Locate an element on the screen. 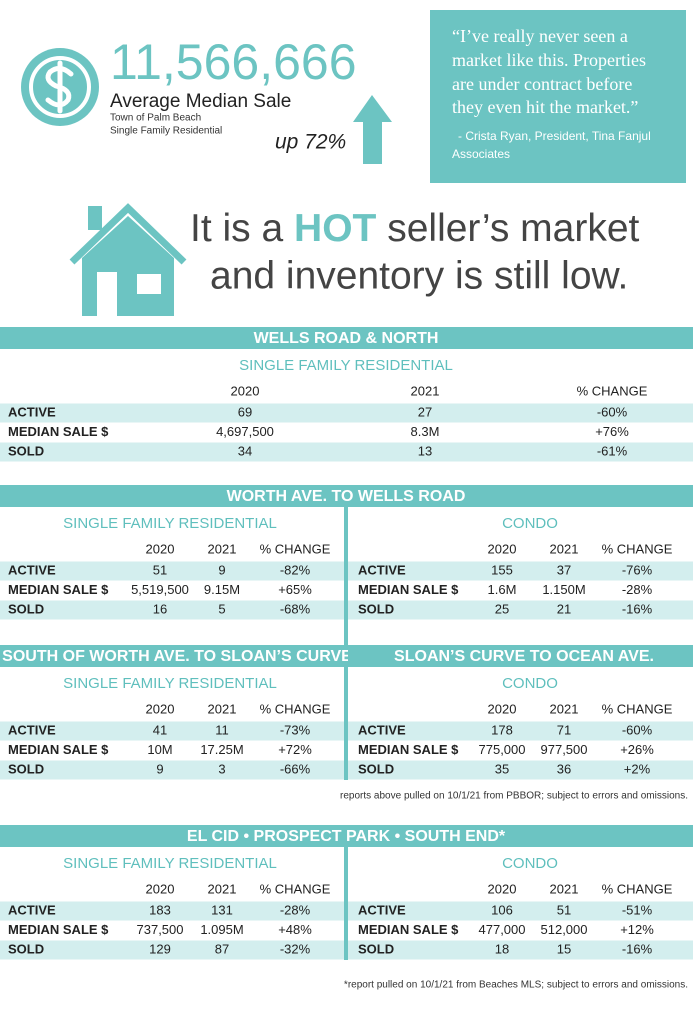 The width and height of the screenshot is (693, 1024). cell-value: 13 is located at coordinates (425, 450).